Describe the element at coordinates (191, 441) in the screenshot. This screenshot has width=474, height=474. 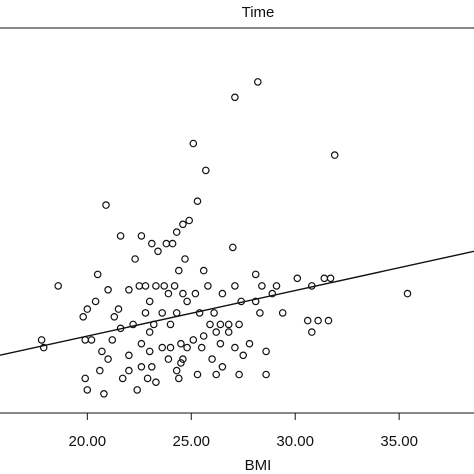
I see `x-tick-label: 25.00` at that location.